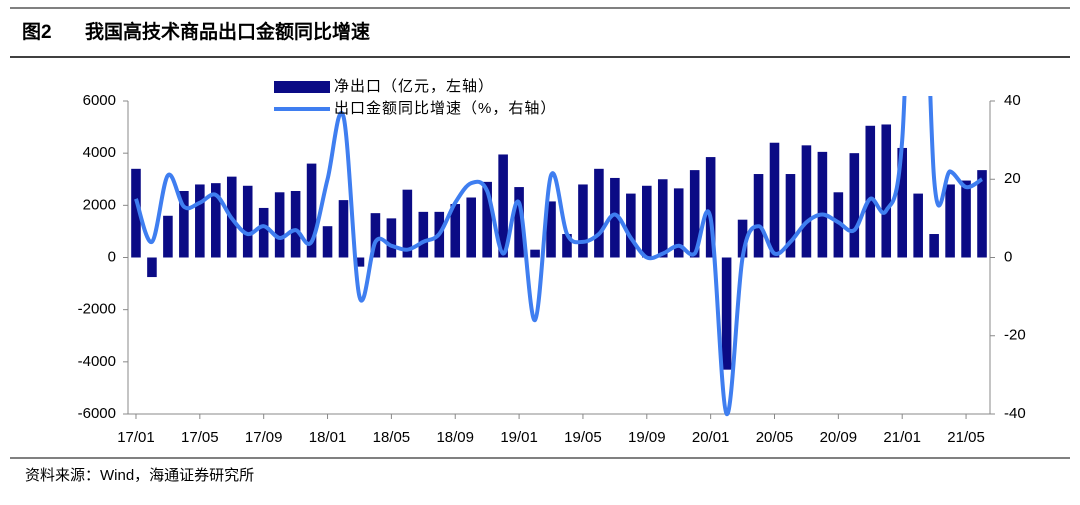  Describe the element at coordinates (647, 437) in the screenshot. I see `x-tick-label: 19/09` at that location.